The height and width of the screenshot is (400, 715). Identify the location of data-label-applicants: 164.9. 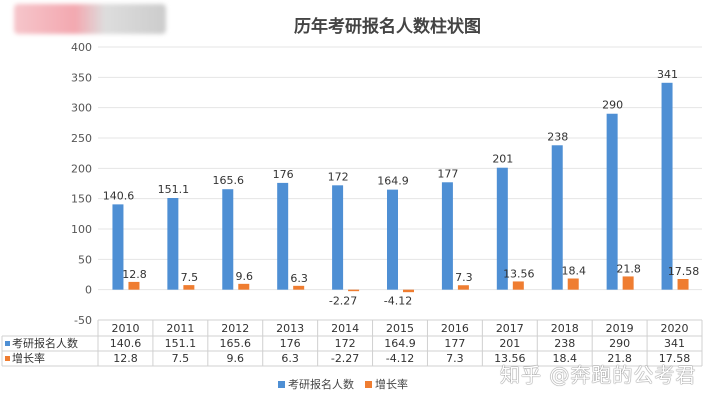
(393, 181).